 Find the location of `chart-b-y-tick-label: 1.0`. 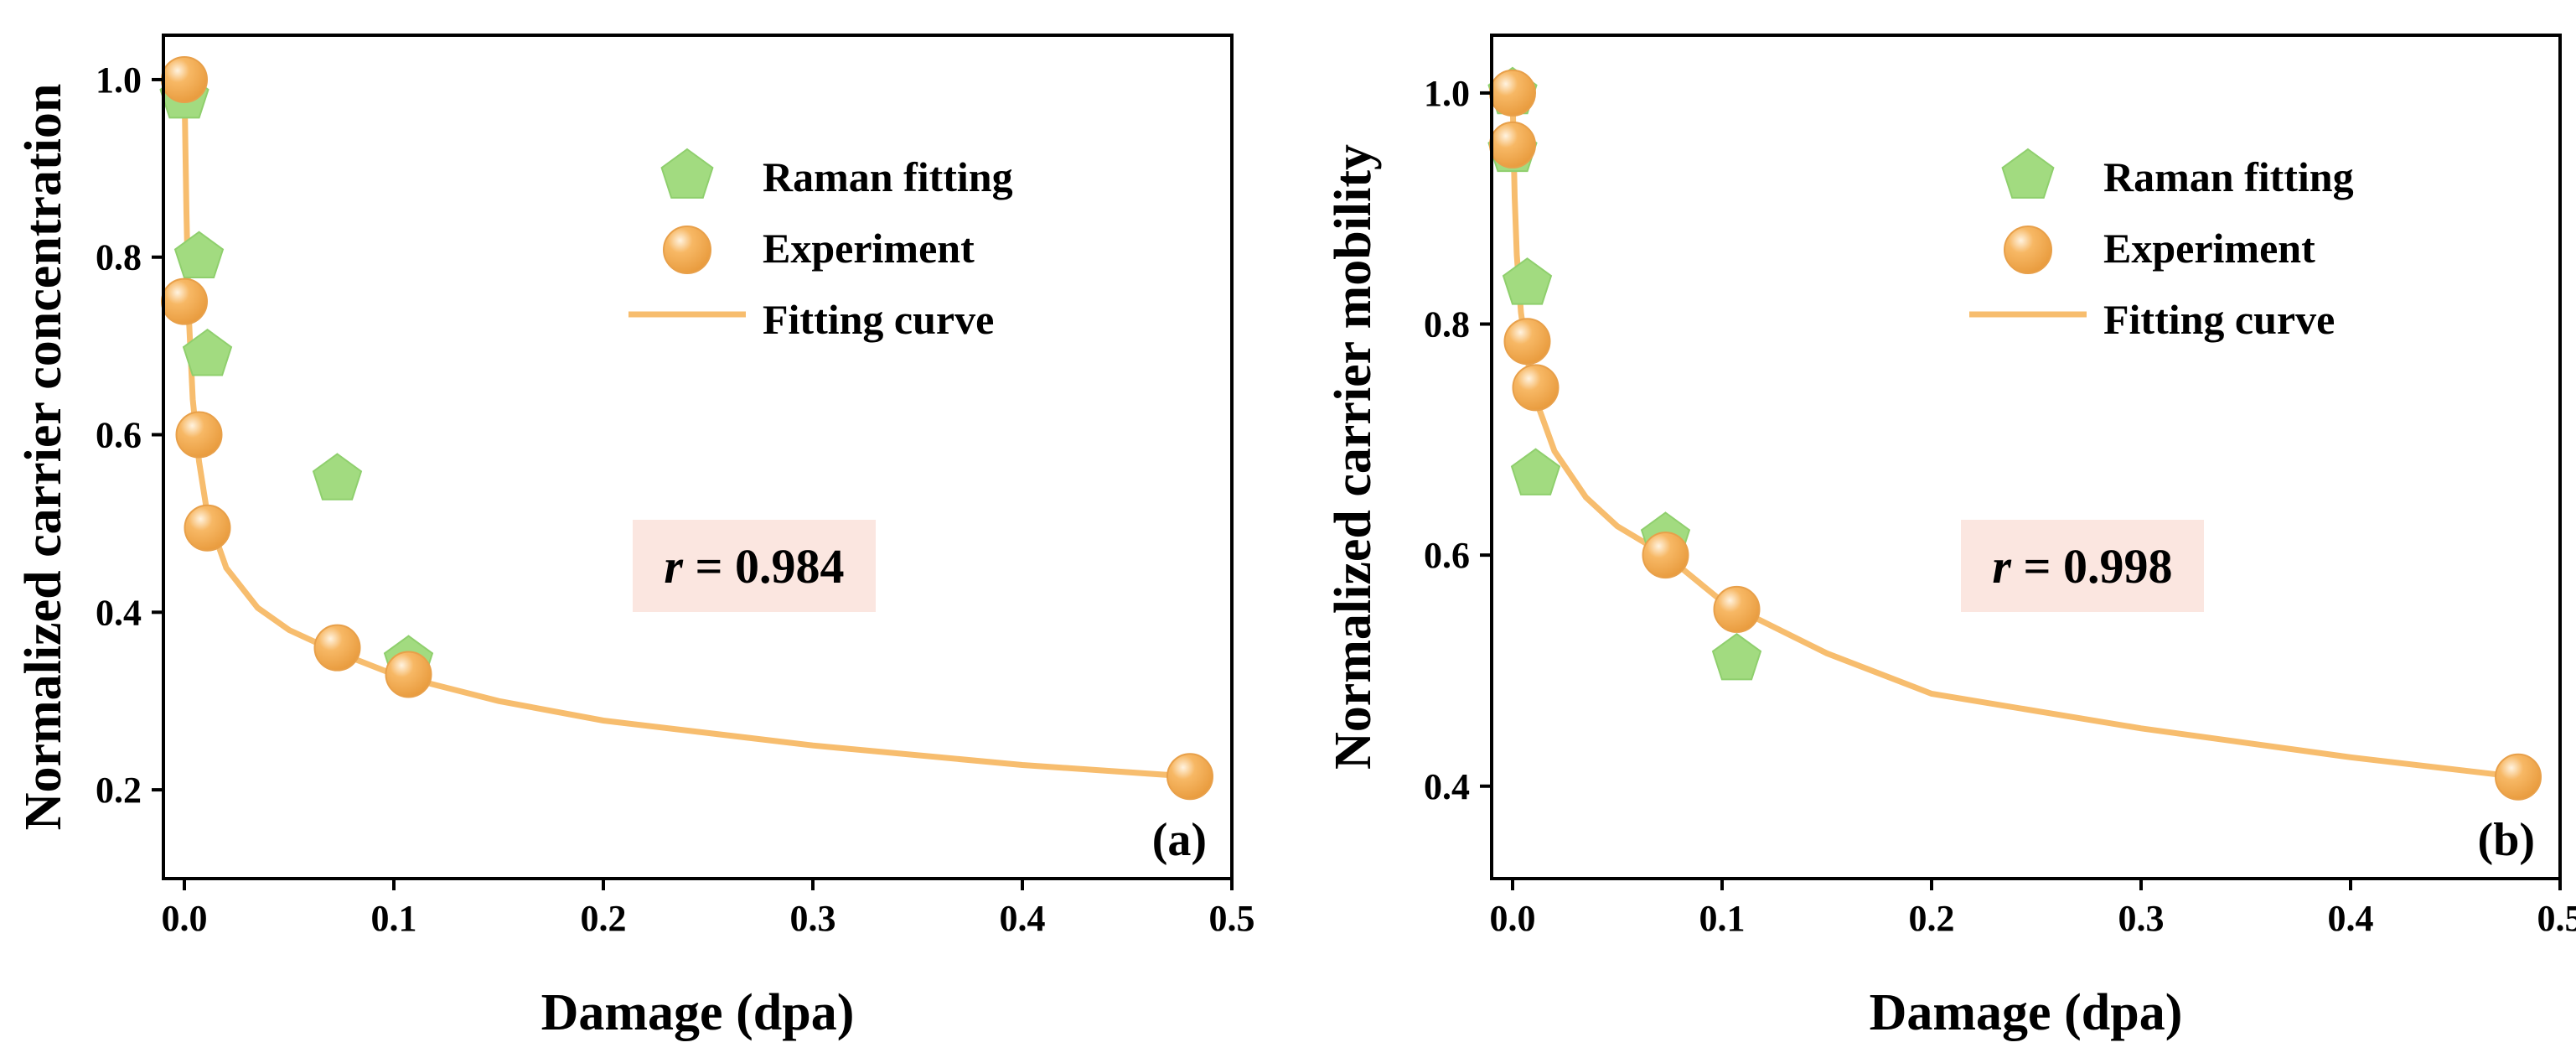

chart-b-y-tick-label: 1.0 is located at coordinates (1447, 93).